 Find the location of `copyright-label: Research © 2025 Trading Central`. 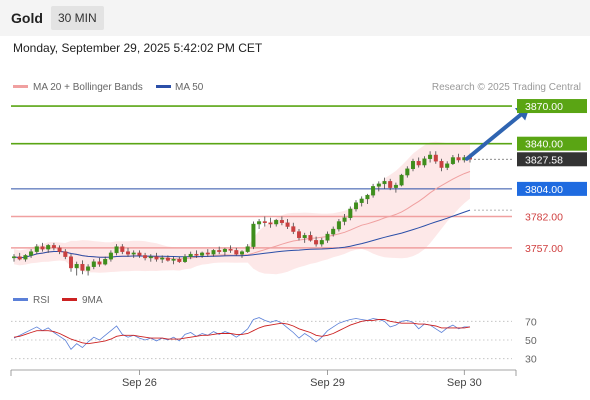

copyright-label: Research © 2025 Trading Central is located at coordinates (506, 87).